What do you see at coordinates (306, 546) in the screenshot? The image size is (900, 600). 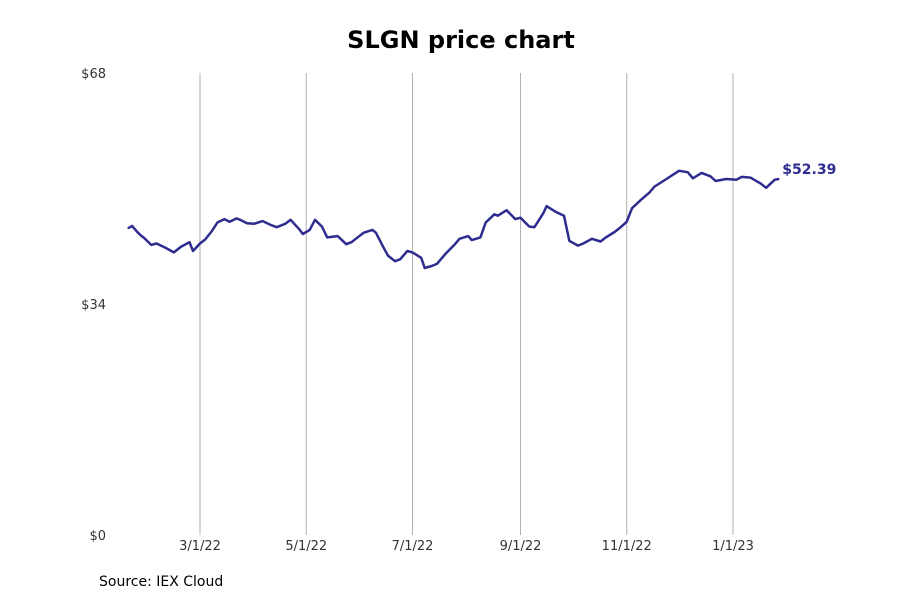 I see `x-tick-label: 5/1/22` at bounding box center [306, 546].